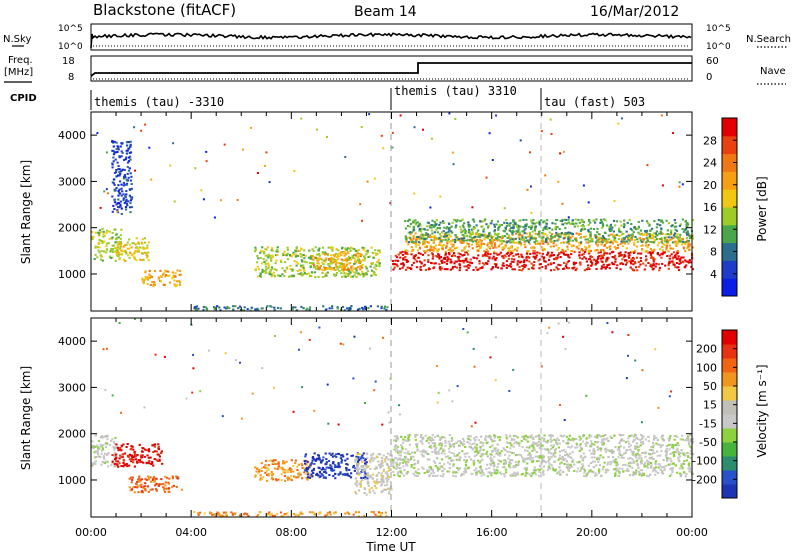 The width and height of the screenshot is (800, 554). What do you see at coordinates (18, 72) in the screenshot?
I see `mhz-label: [MHz]` at bounding box center [18, 72].